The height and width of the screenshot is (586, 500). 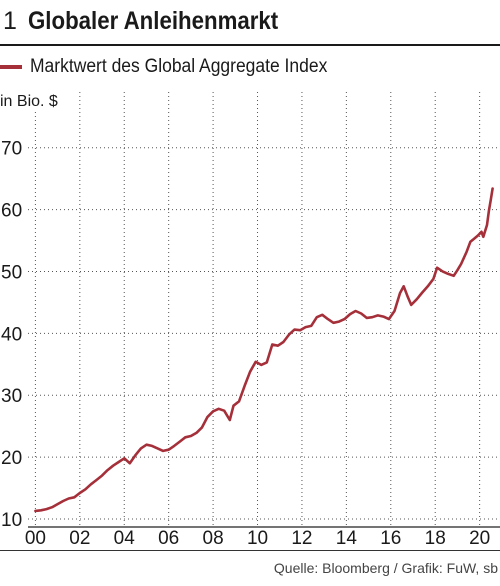 I want to click on footer-divider, so click(x=250, y=550).